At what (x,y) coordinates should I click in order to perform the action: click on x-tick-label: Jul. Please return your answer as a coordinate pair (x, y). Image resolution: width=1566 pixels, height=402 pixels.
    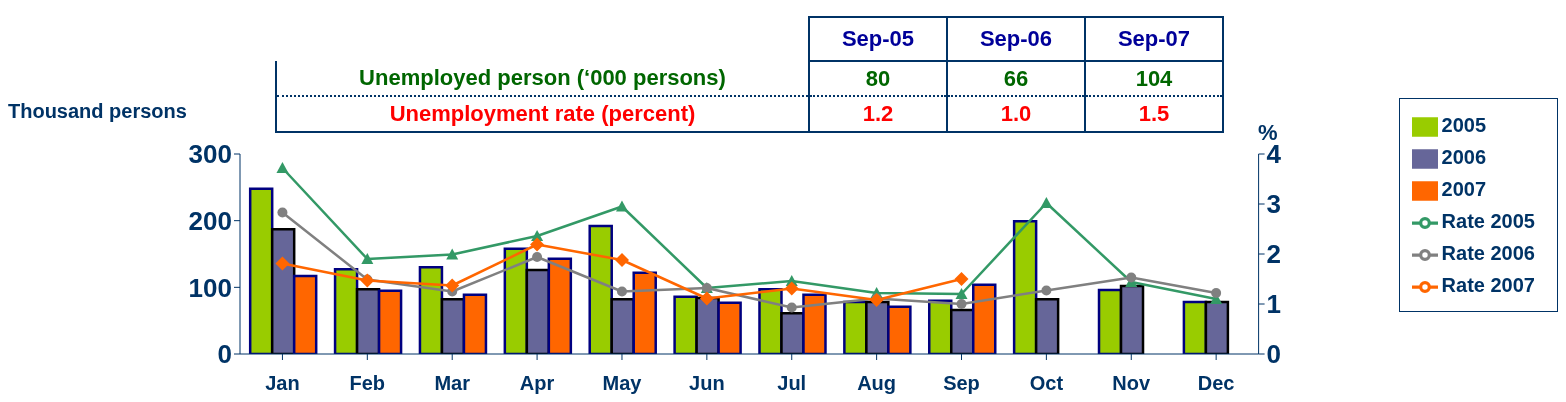
    Looking at the image, I should click on (792, 383).